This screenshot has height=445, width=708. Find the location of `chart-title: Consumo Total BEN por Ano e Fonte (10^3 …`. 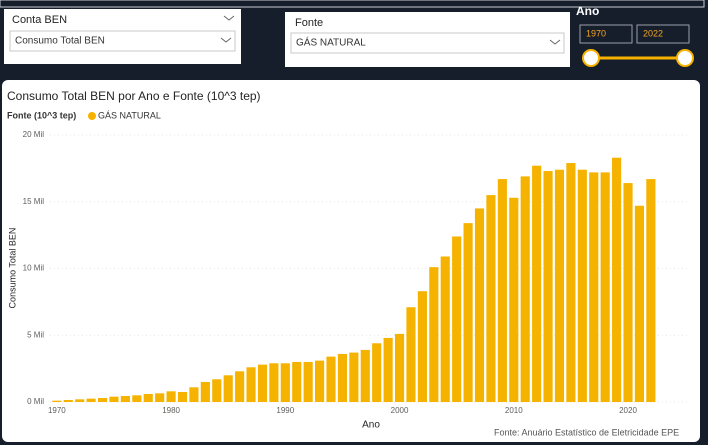

chart-title: Consumo Total BEN por Ano e Fonte (10^3 … is located at coordinates (134, 96).